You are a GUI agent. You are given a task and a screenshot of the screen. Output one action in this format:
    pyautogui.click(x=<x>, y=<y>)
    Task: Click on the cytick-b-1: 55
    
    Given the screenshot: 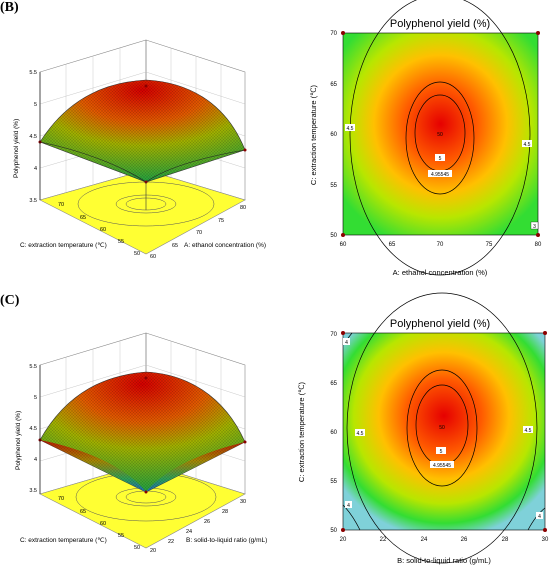 What is the action you would take?
    pyautogui.click(x=333, y=186)
    